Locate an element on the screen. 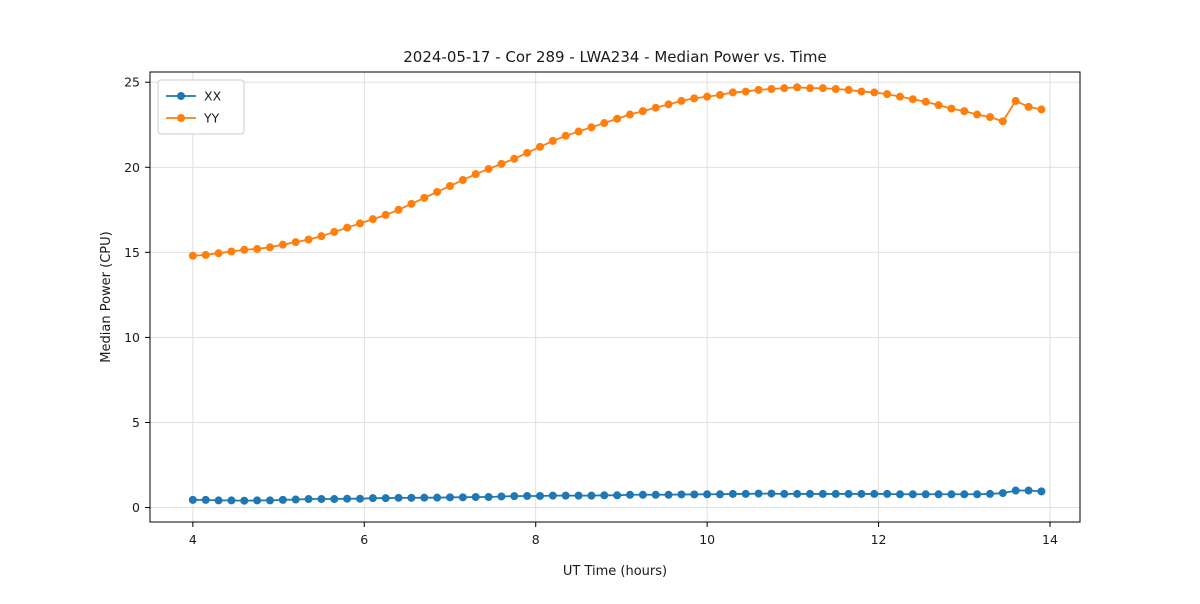 The width and height of the screenshot is (1200, 604). x-tick-label: 6 is located at coordinates (364, 539).